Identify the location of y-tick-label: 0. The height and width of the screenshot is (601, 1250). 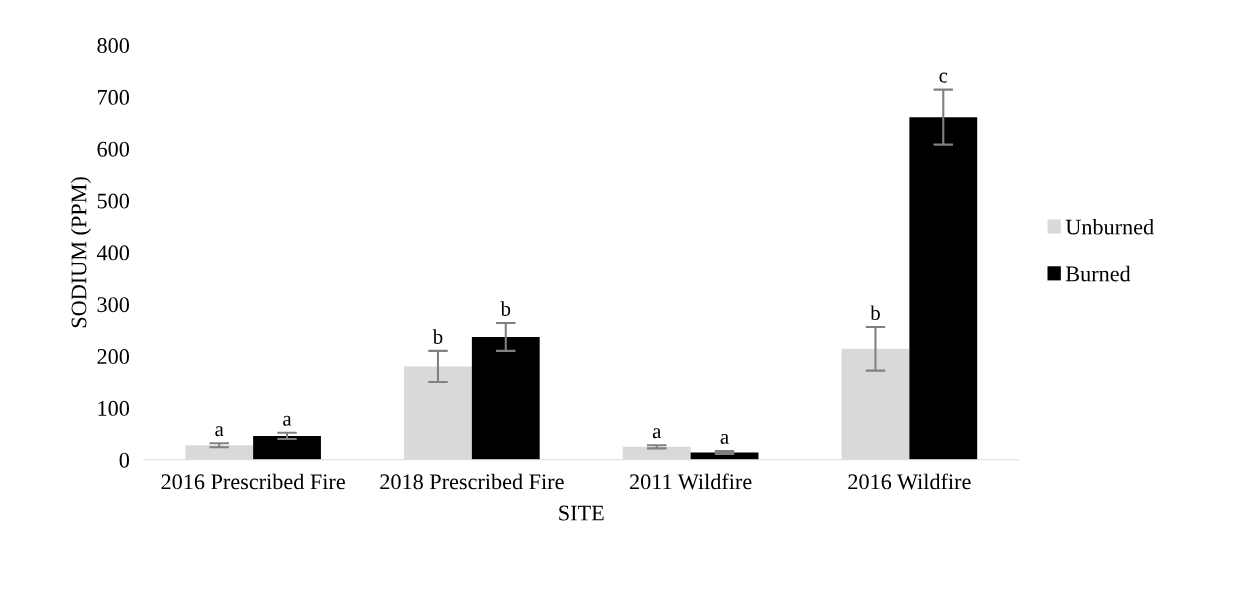
(124, 460).